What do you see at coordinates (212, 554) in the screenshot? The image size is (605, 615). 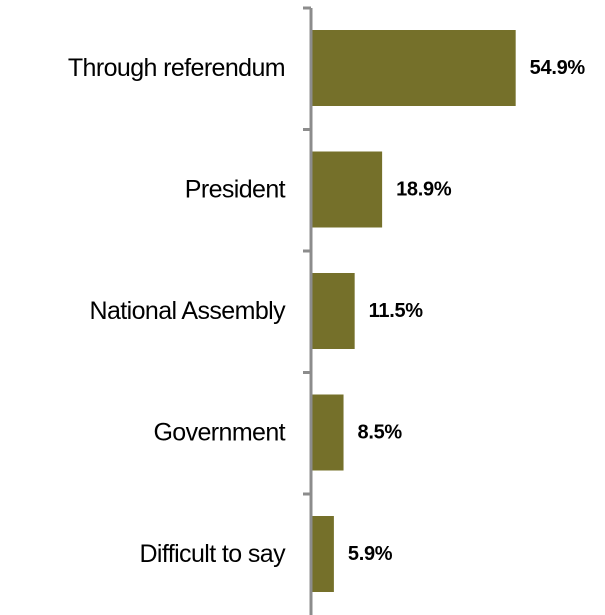 I see `category-label: Difficult to say` at bounding box center [212, 554].